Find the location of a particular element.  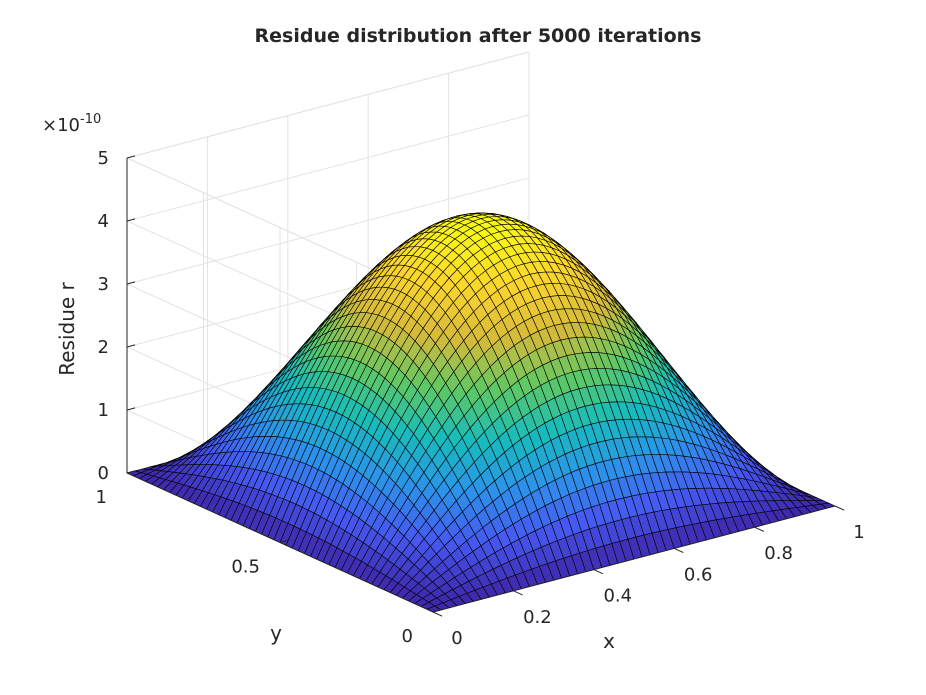

z-tick-label: 1 is located at coordinates (103, 410).